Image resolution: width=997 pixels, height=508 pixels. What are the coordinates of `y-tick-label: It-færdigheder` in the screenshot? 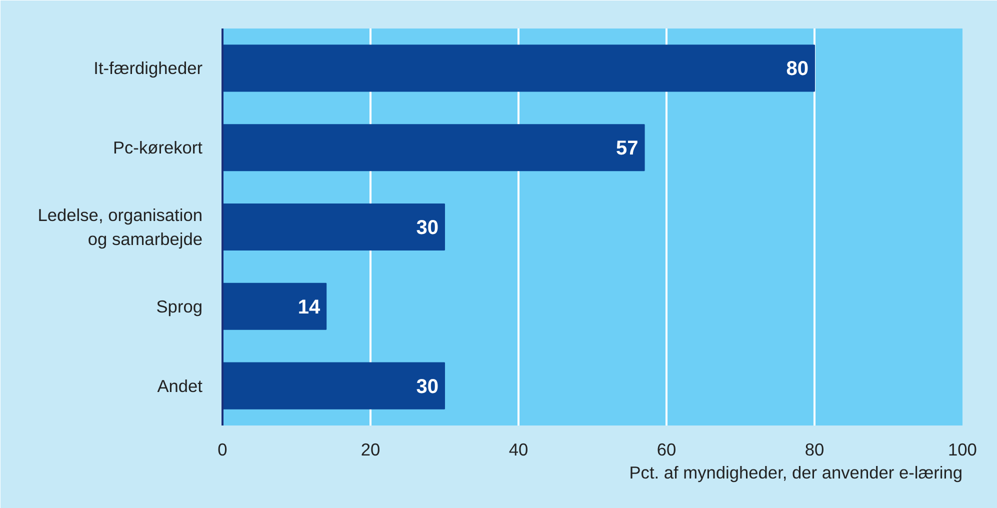 It's located at (148, 68).